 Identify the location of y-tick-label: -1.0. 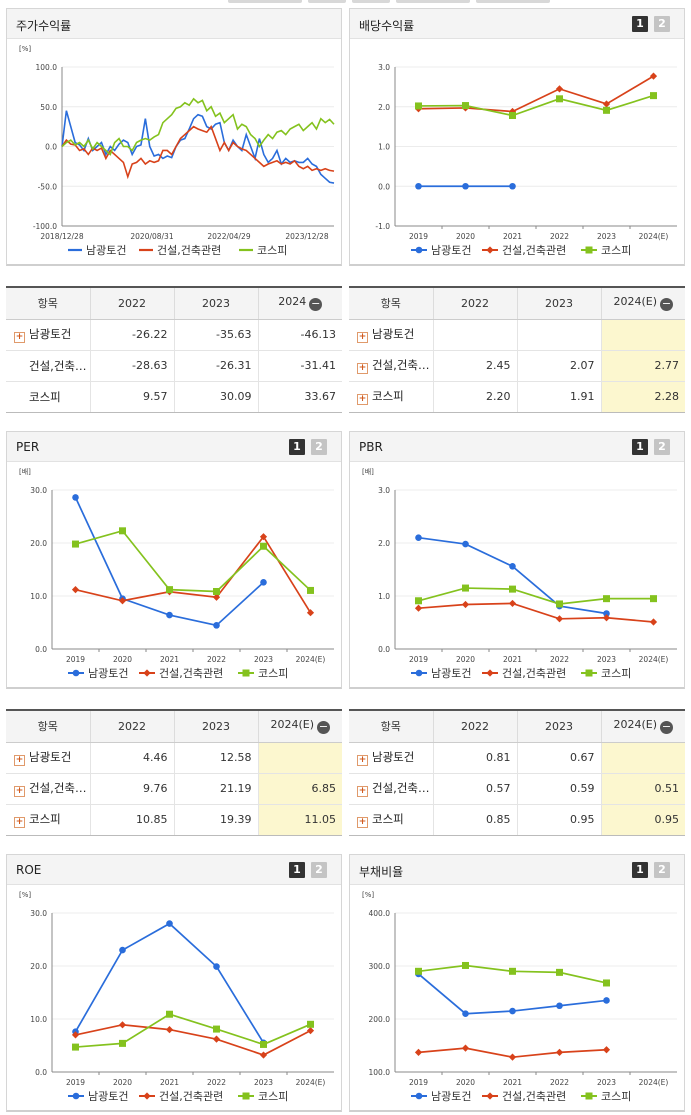
(382, 226).